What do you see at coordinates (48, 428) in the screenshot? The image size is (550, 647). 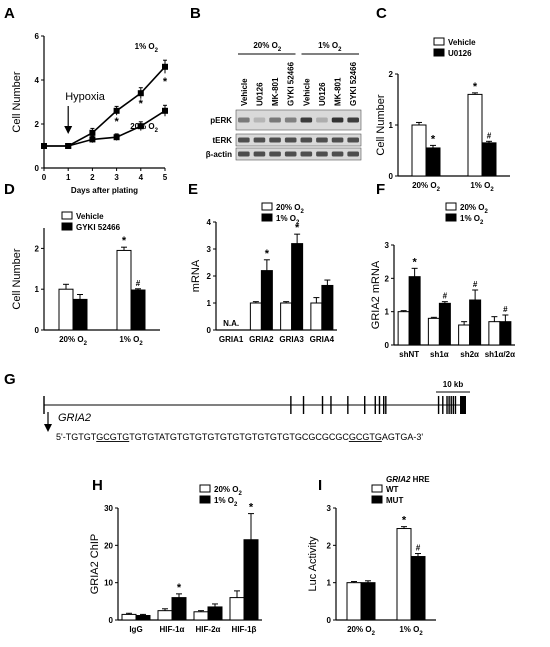 I see `tss-arrowhead` at bounding box center [48, 428].